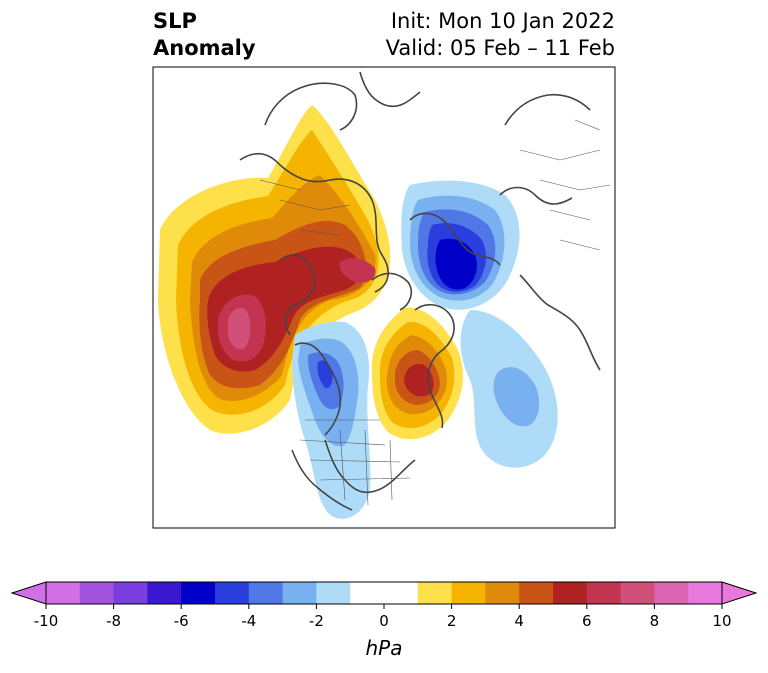  Describe the element at coordinates (114, 621) in the screenshot. I see `colorbar-tick-label: -8` at that location.